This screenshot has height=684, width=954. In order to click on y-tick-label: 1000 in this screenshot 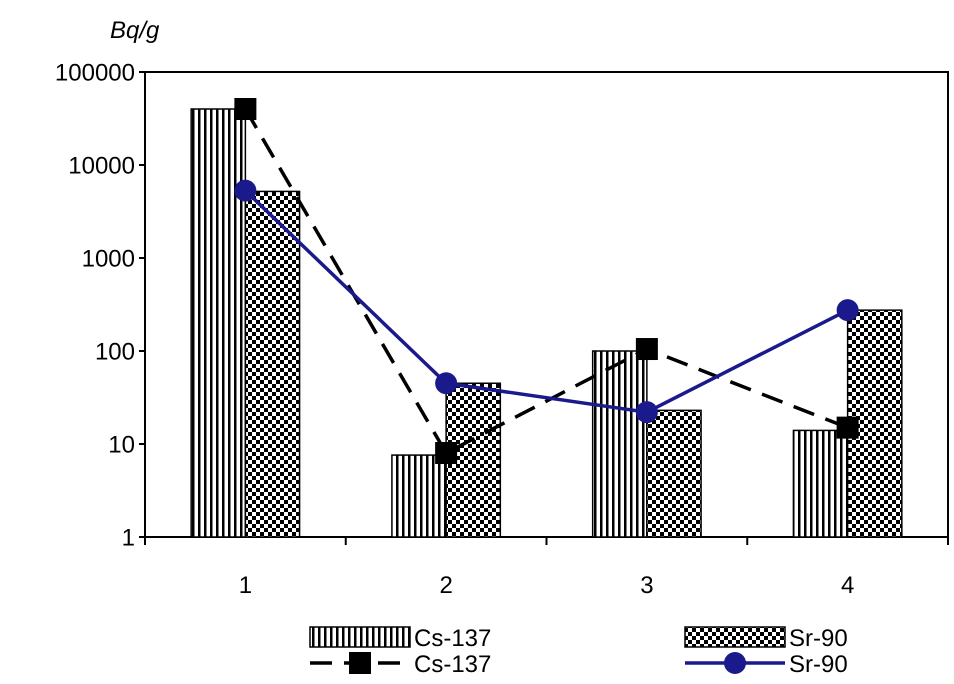, I will do `click(108, 258)`.